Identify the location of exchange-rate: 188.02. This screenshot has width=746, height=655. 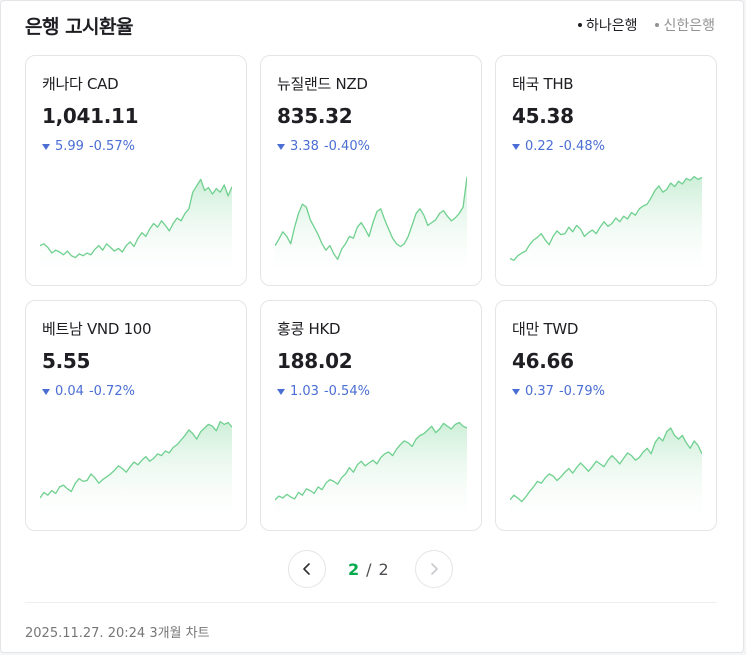
(315, 361).